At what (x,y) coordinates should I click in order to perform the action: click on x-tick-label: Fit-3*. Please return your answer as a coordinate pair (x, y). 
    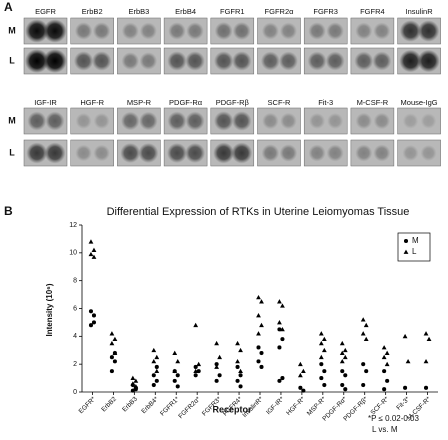
    Looking at the image, I should click on (403, 403).